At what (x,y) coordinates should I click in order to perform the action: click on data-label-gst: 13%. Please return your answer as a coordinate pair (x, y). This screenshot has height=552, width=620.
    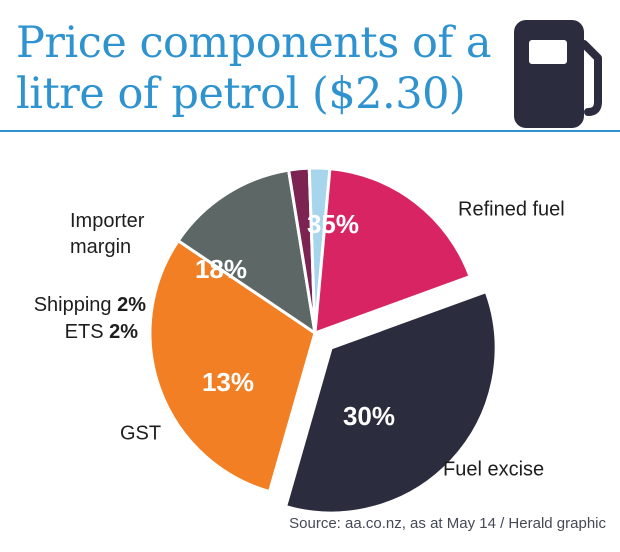
    Looking at the image, I should click on (228, 382).